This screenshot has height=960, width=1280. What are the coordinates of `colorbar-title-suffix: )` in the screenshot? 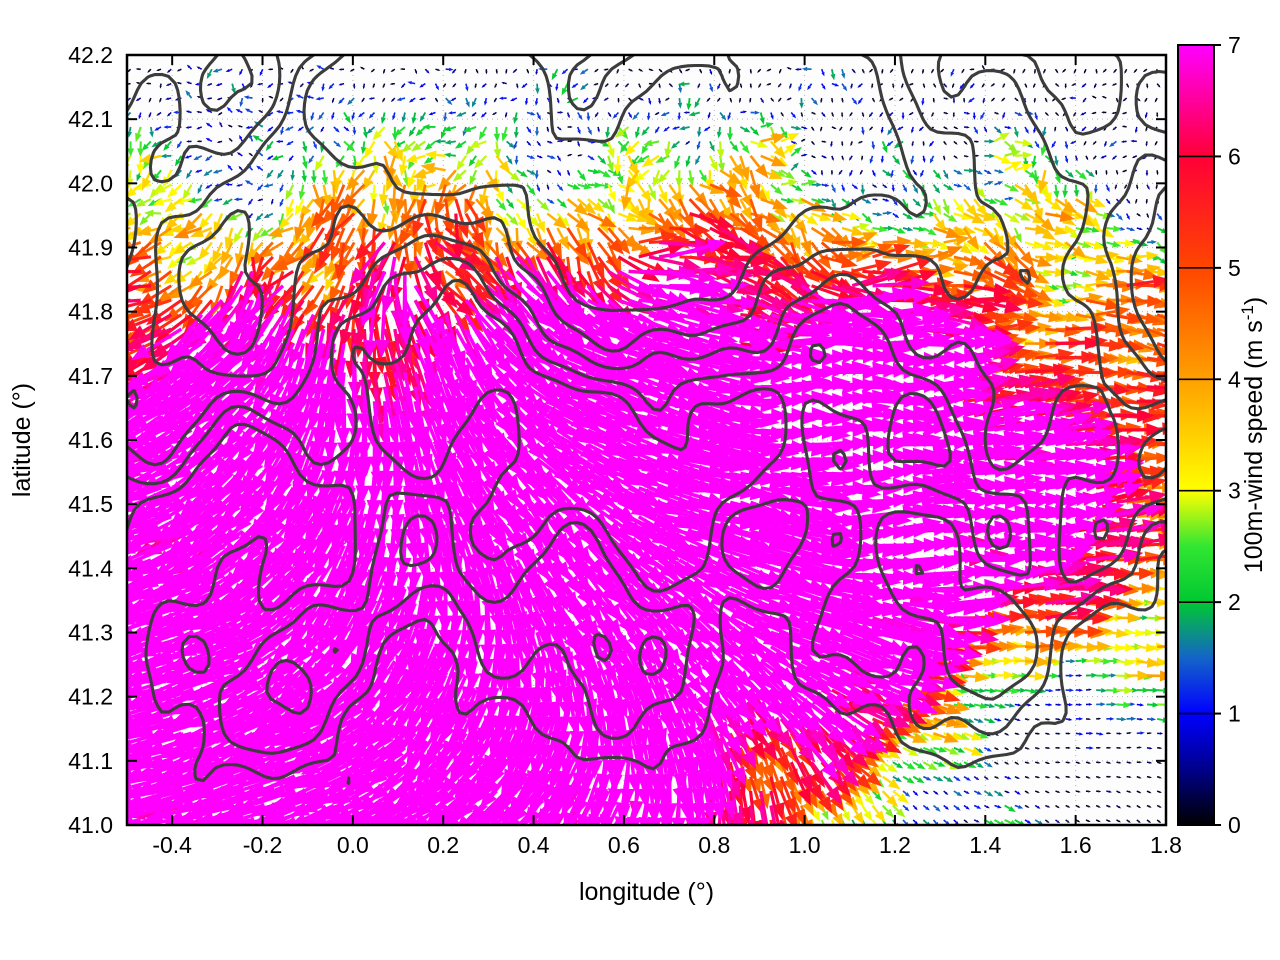 It's located at (1254, 301).